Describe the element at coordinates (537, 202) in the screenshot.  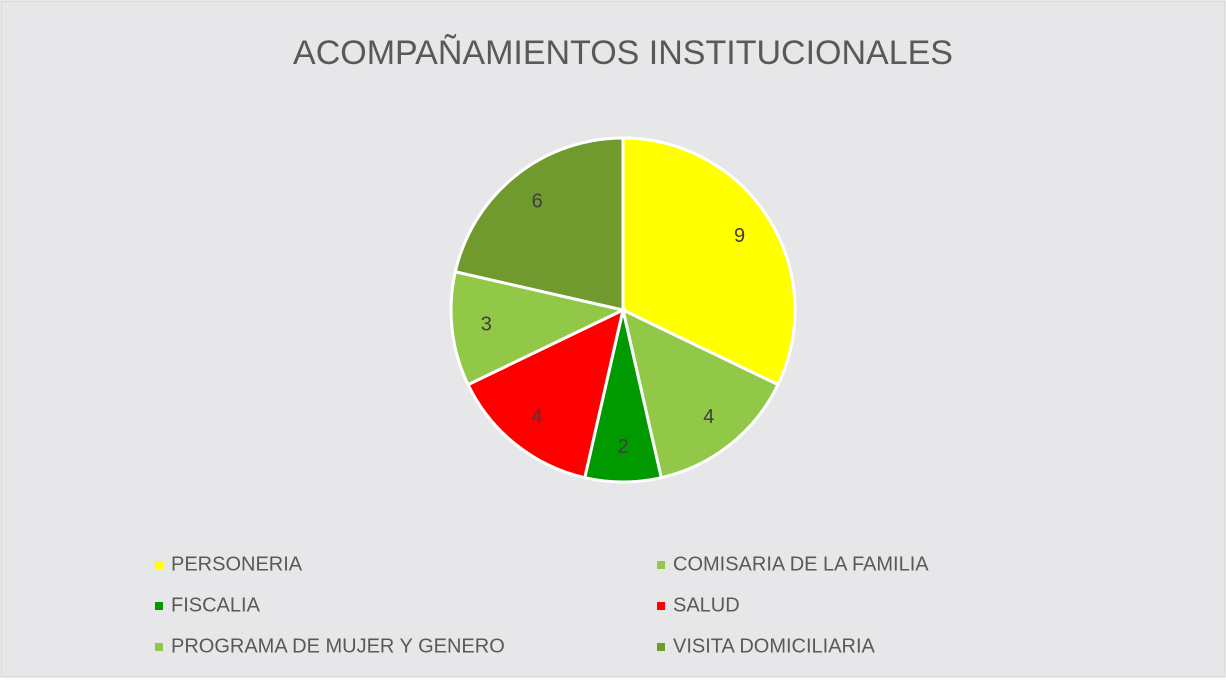
I see `data-label: 6` at that location.